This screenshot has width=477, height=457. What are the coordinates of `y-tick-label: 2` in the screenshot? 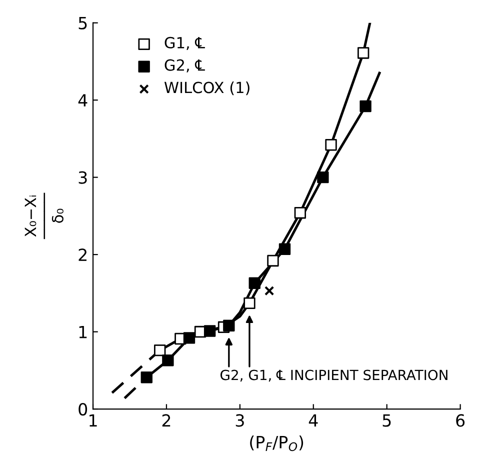 It's located at (82, 254).